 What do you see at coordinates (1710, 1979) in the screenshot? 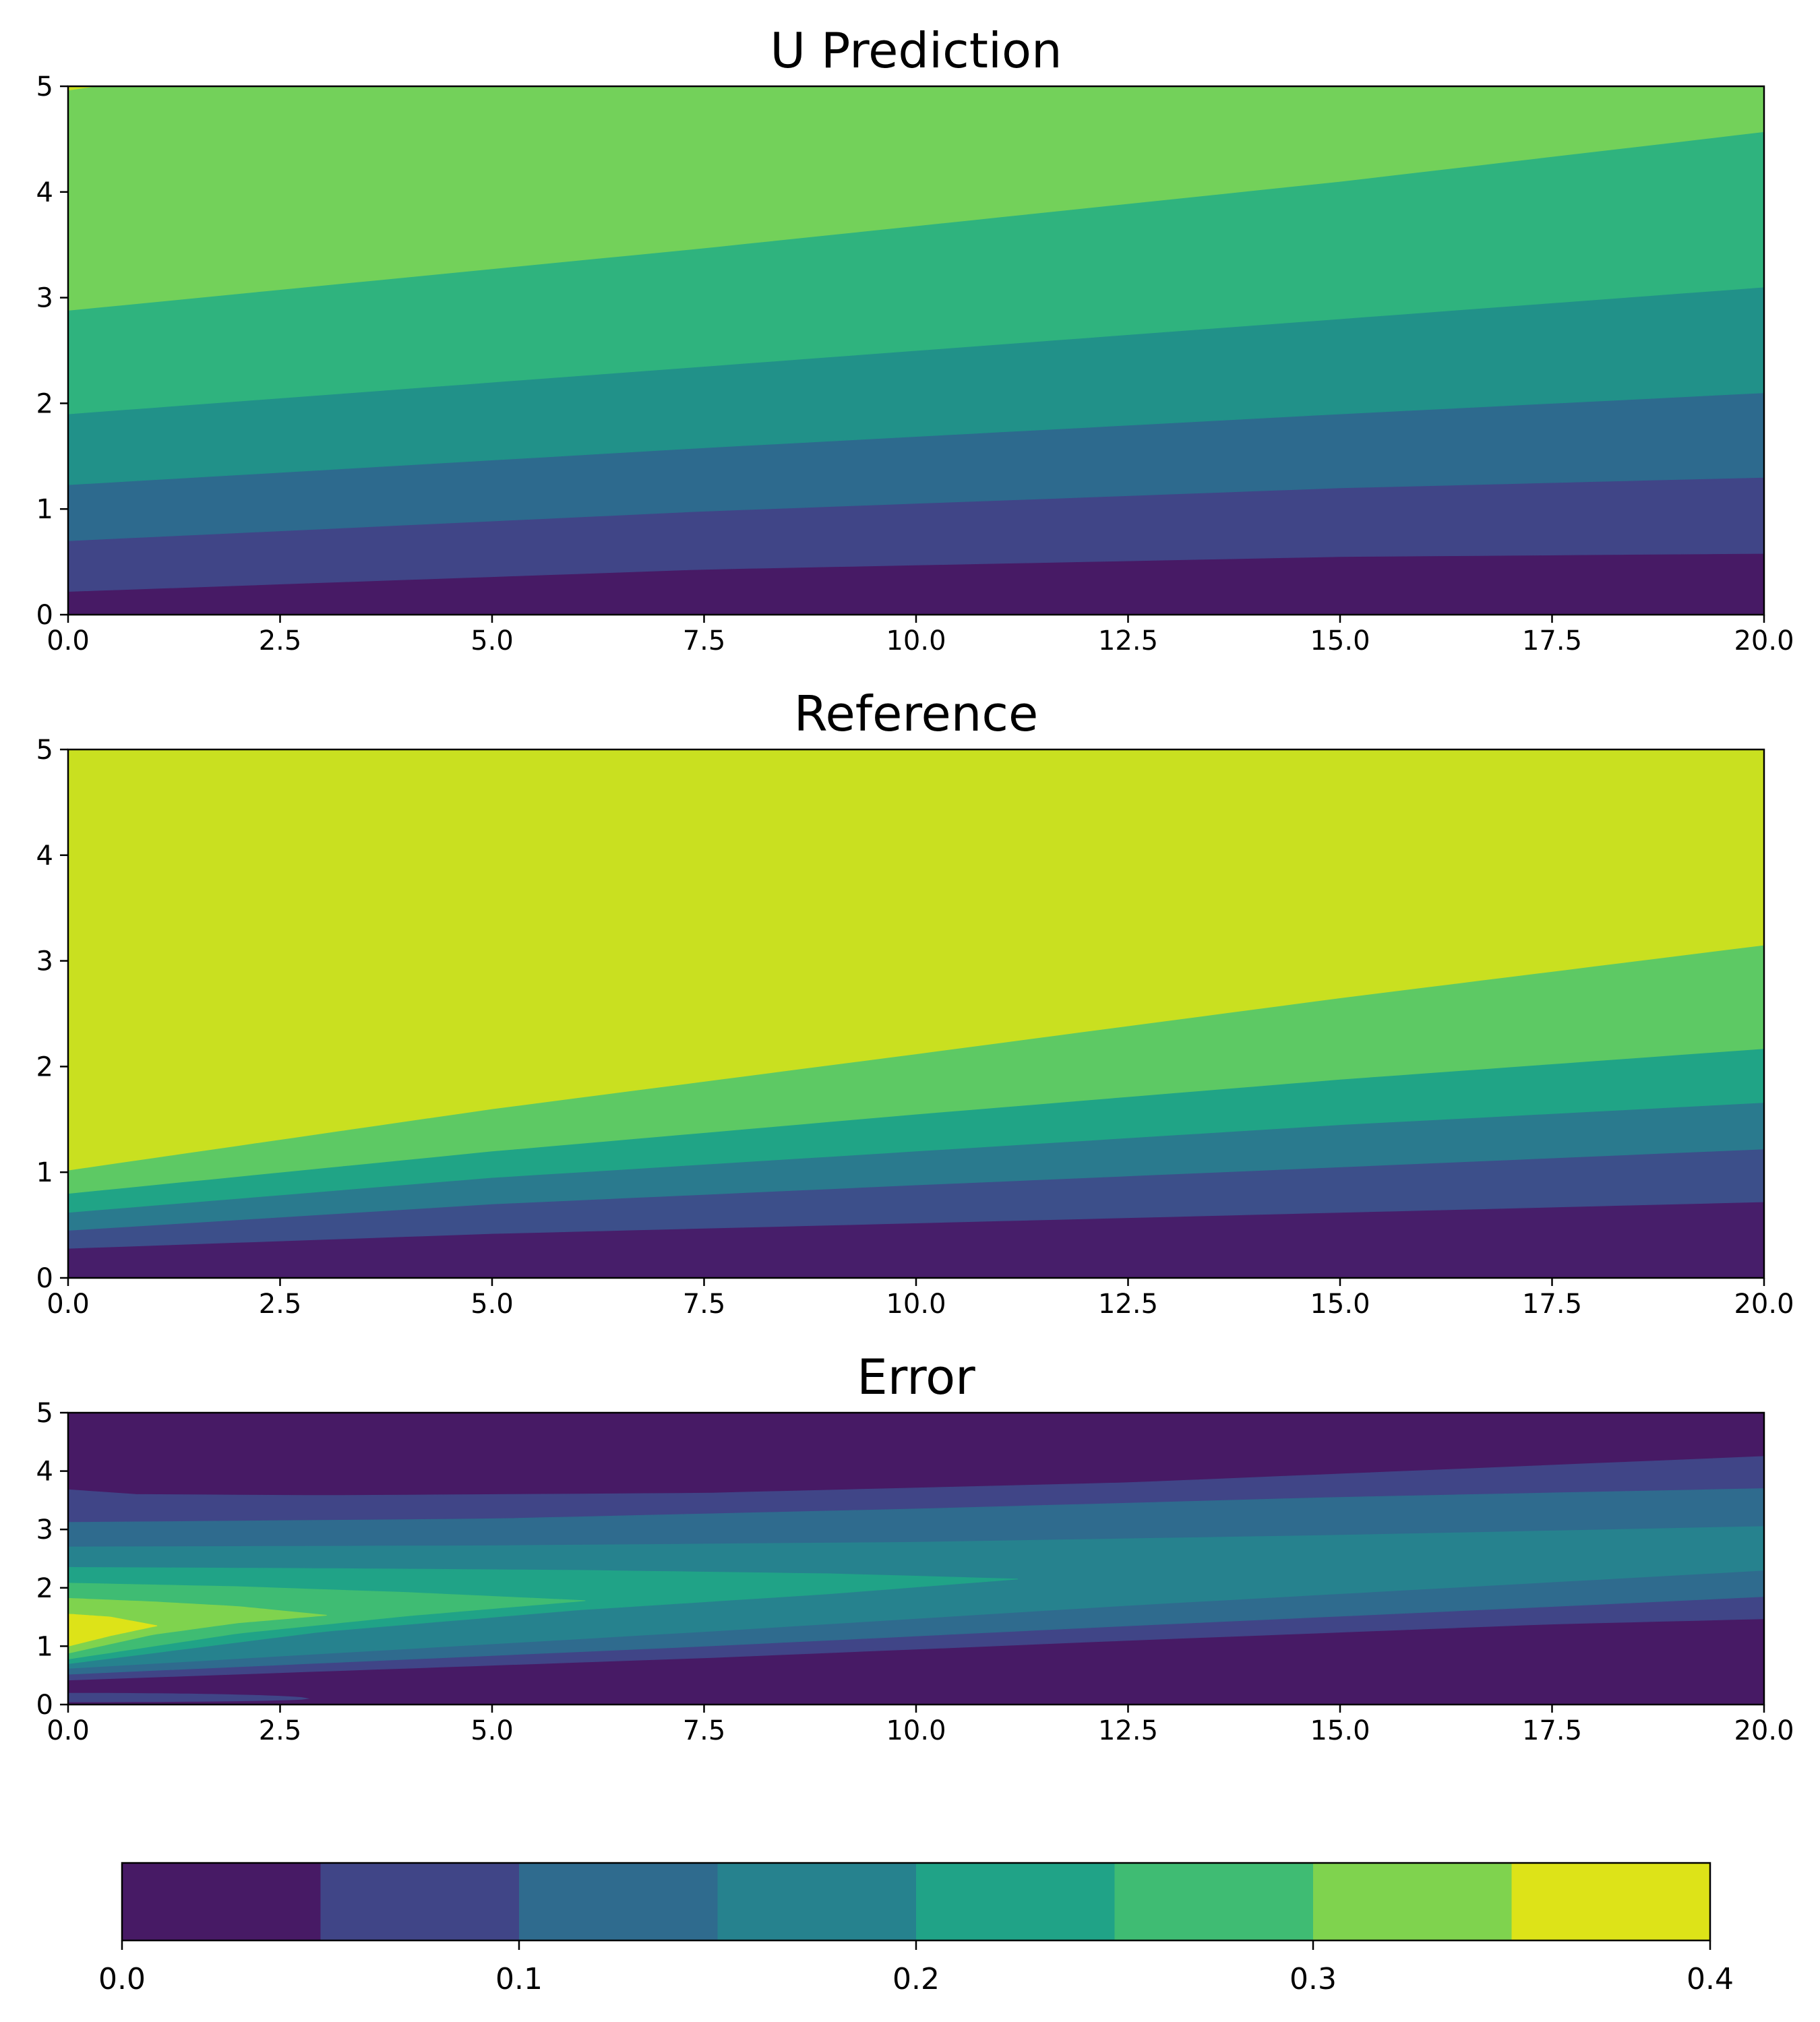
I see `colorbar-tick-label: 0.4` at bounding box center [1710, 1979].